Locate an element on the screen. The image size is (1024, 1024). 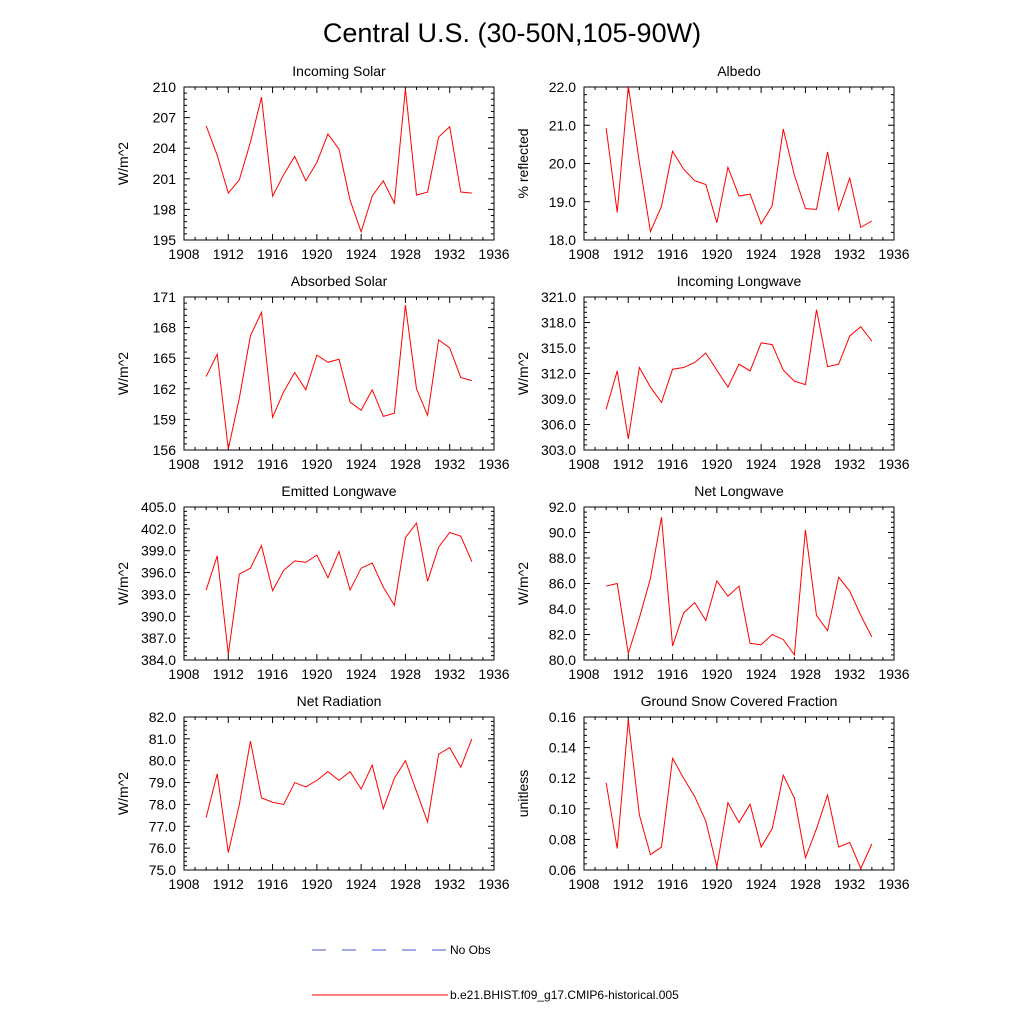
y-tick-label: 162 is located at coordinates (165, 389).